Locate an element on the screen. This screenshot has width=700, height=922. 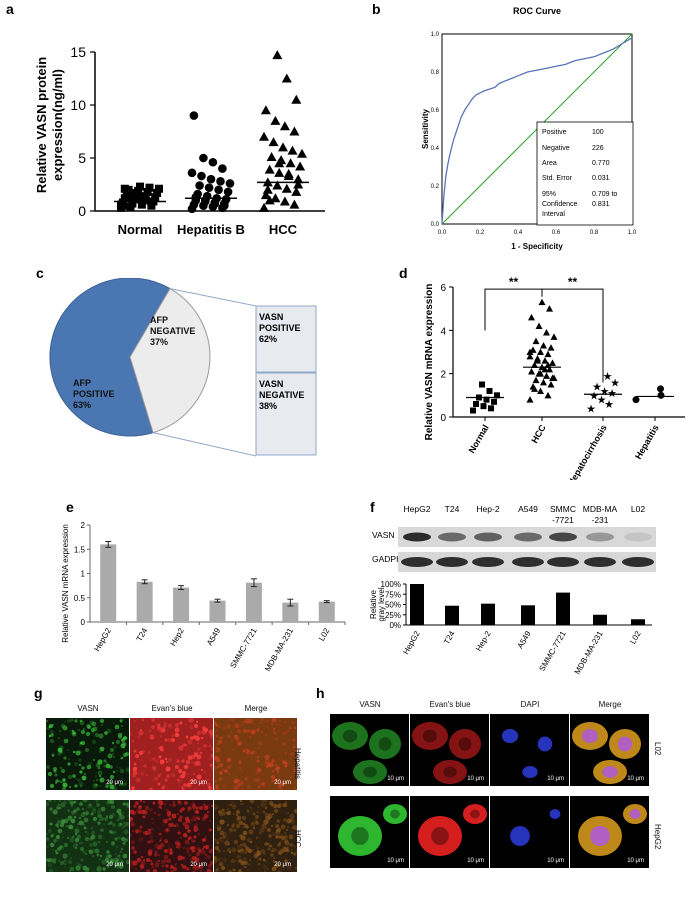
panel-a-ylabel-line1: Relative VASN protein is located at coordinates (41, 125).